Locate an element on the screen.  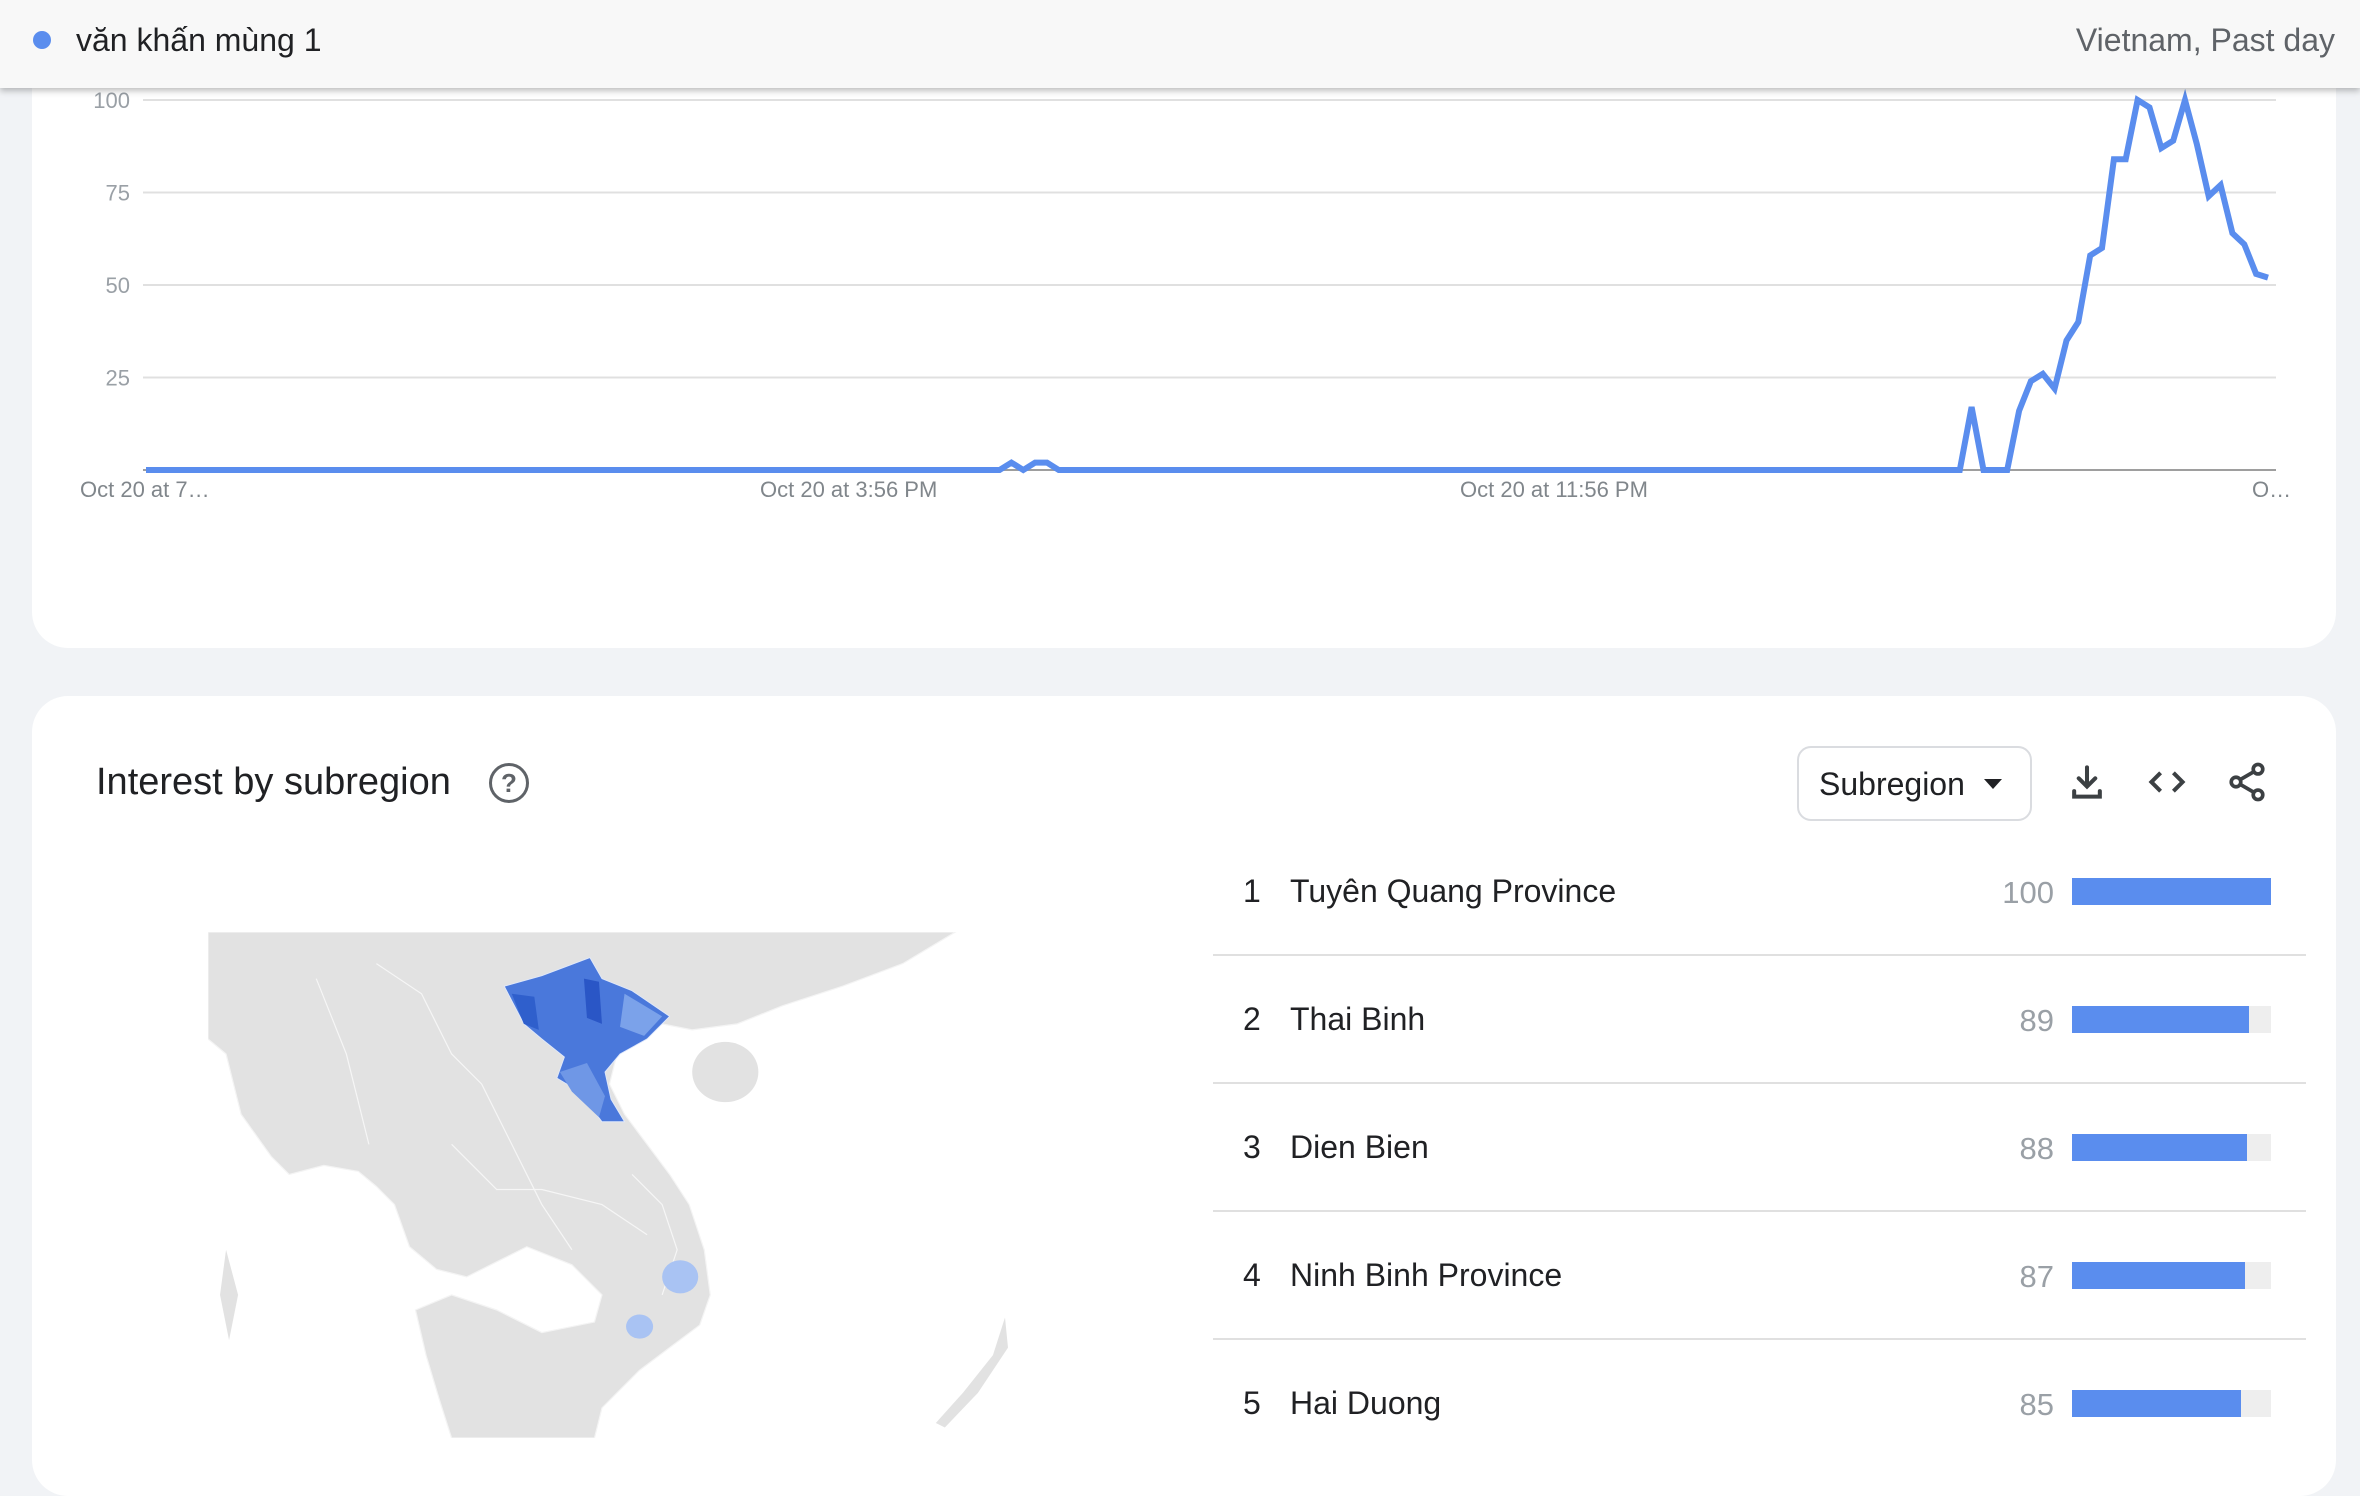
subregion-name: Thai Binh is located at coordinates (1358, 1019).